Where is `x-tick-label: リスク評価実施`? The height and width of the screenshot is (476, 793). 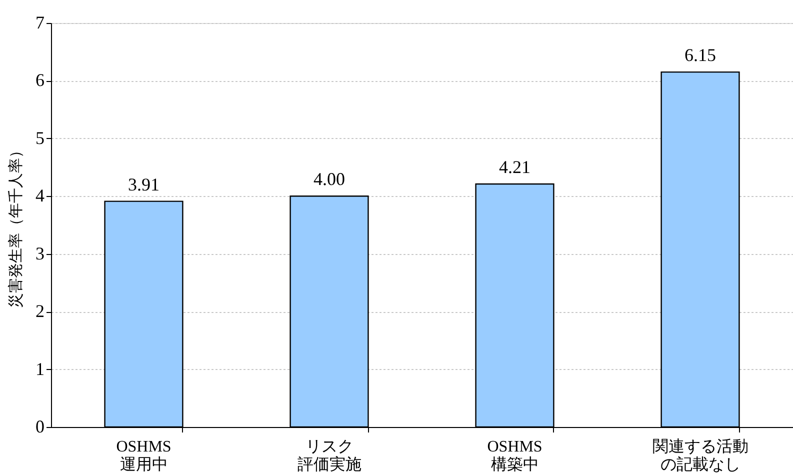
x-tick-label: リスク評価実施 is located at coordinates (329, 456).